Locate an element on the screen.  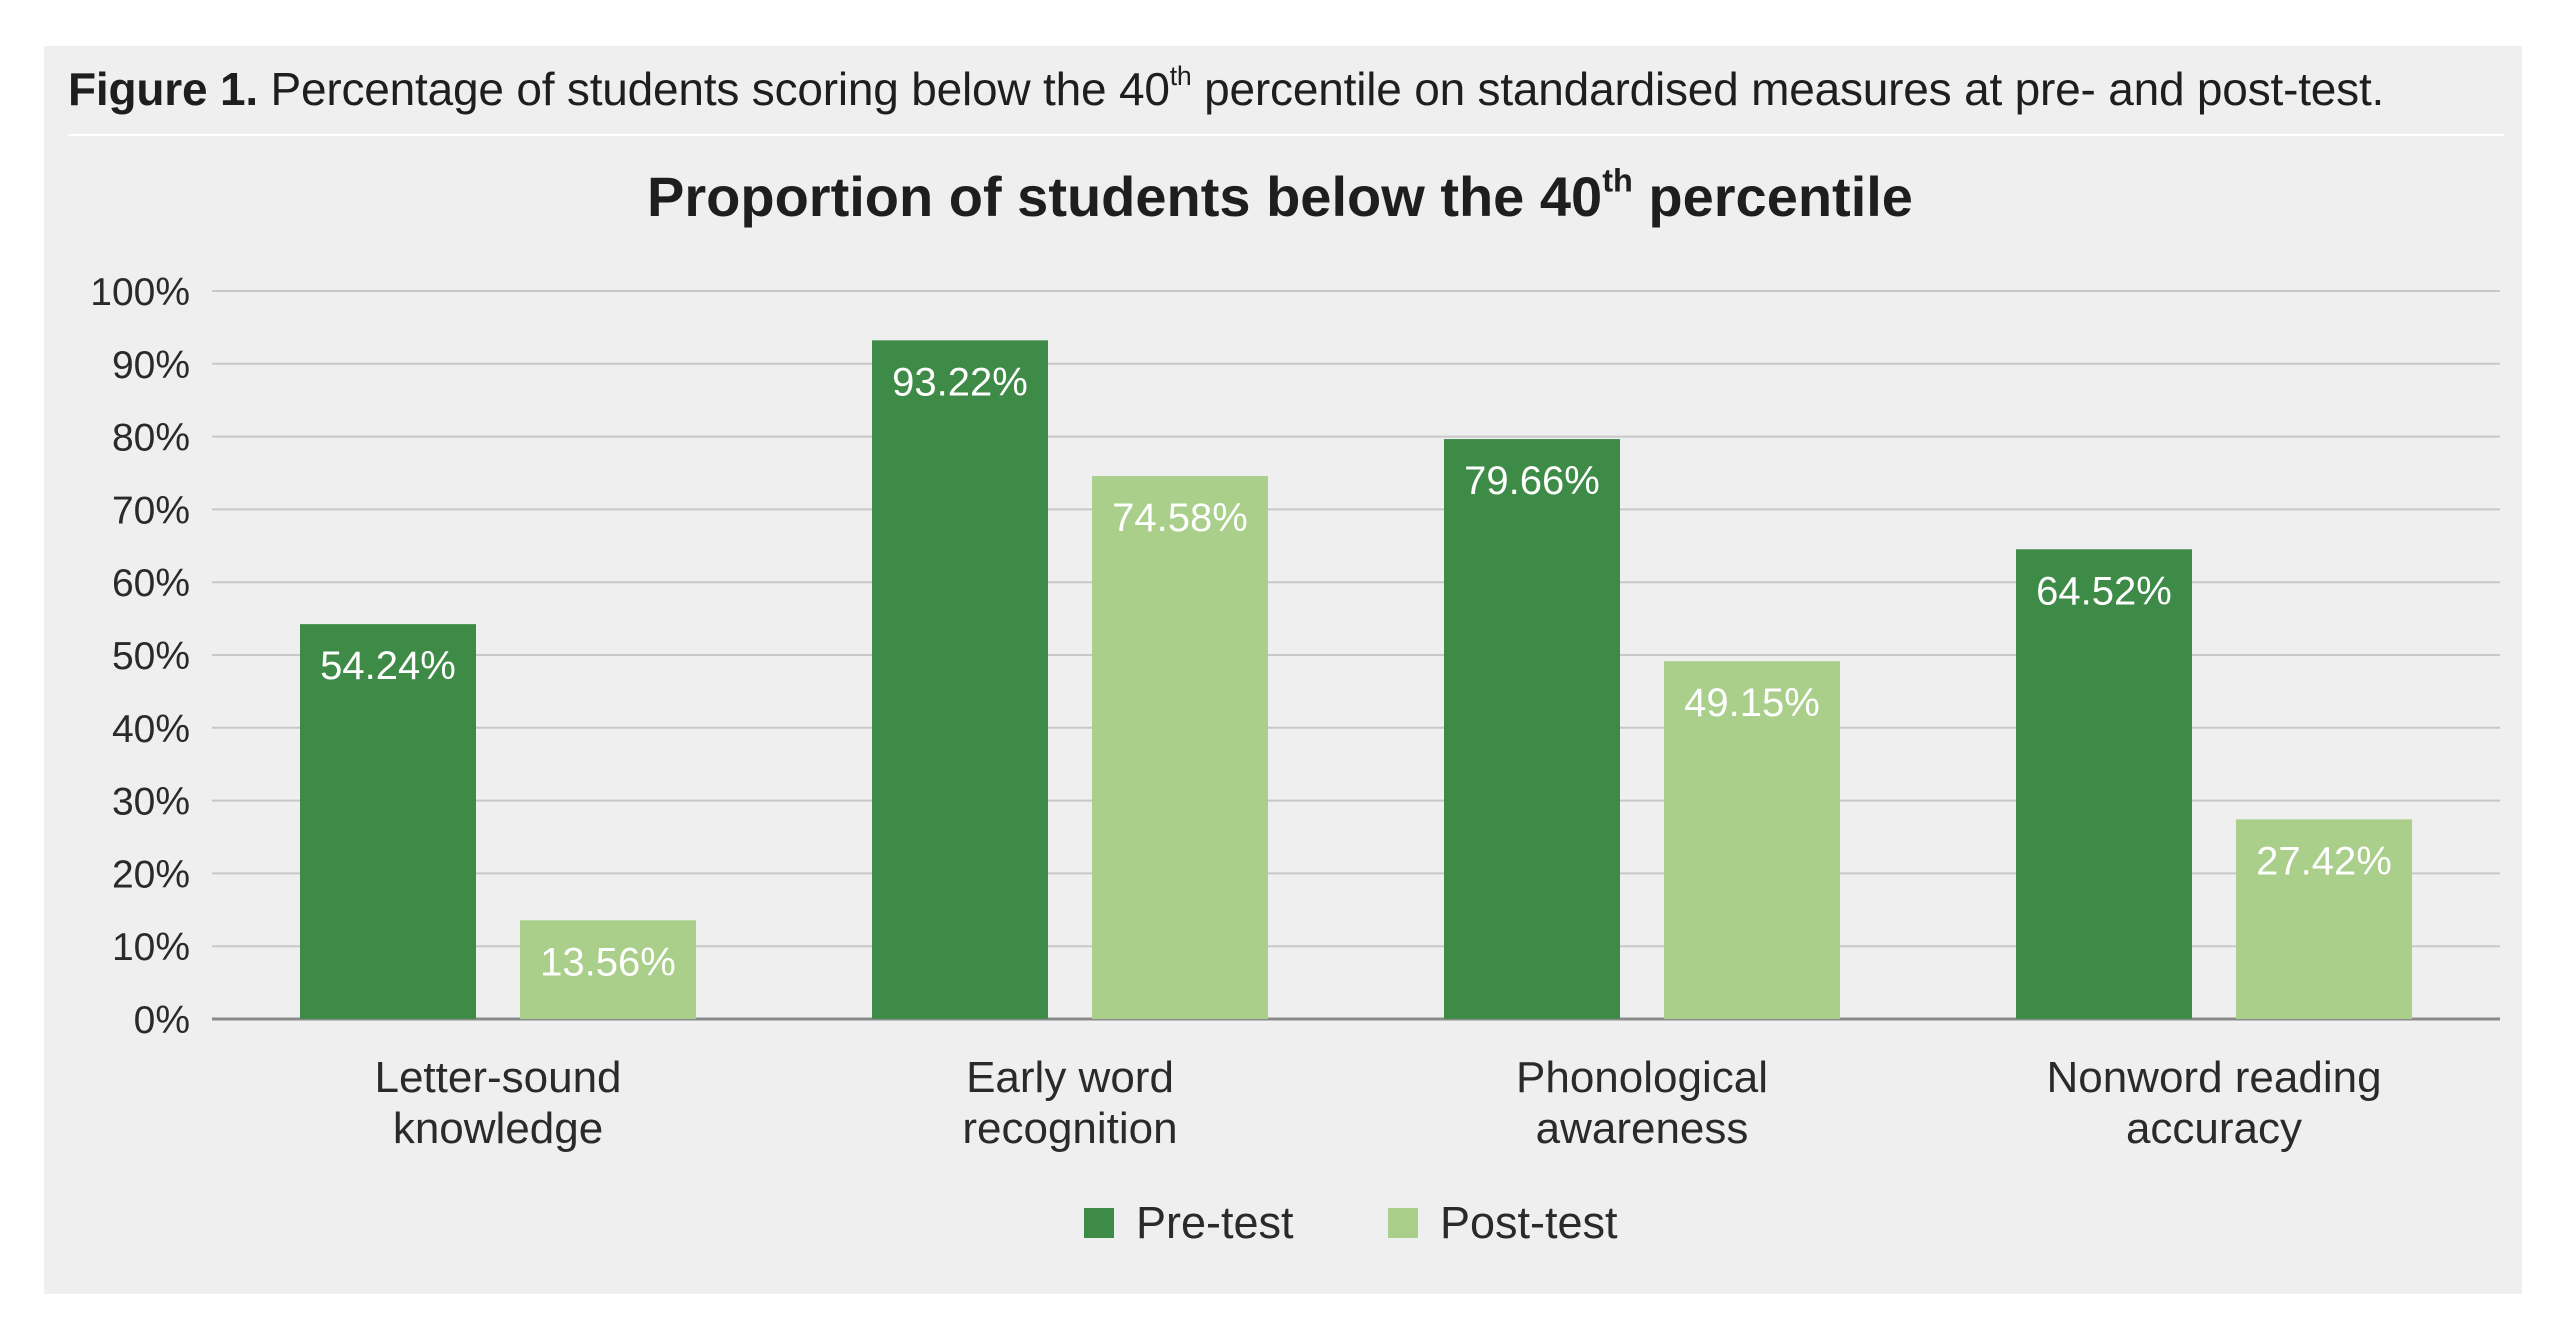
x-category-label: accuracy is located at coordinates (2214, 1128).